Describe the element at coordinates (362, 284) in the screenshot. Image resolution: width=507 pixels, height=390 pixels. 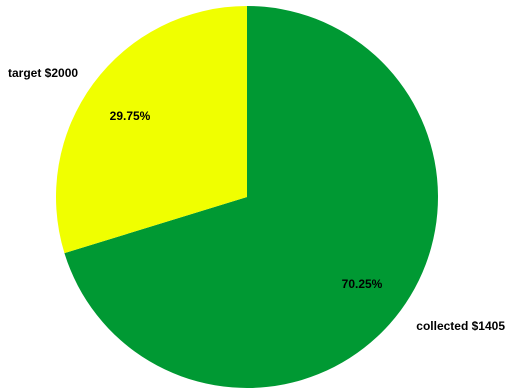
I see `slice-percent-label-0: 70.25%` at that location.